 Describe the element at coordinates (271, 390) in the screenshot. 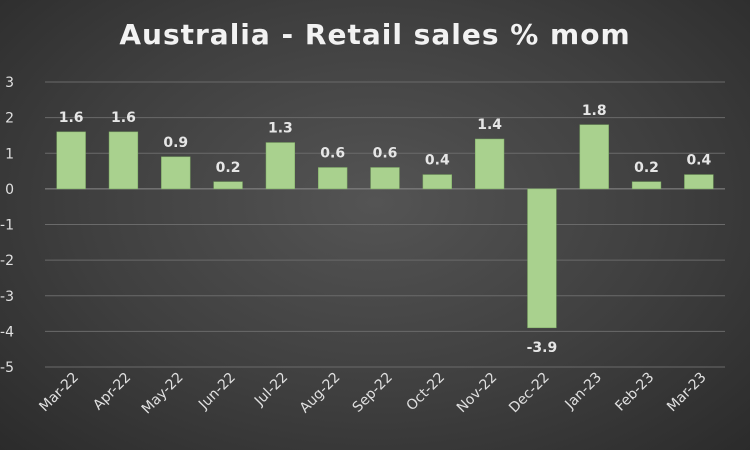

I see `x-tick-label: Jul-22` at that location.